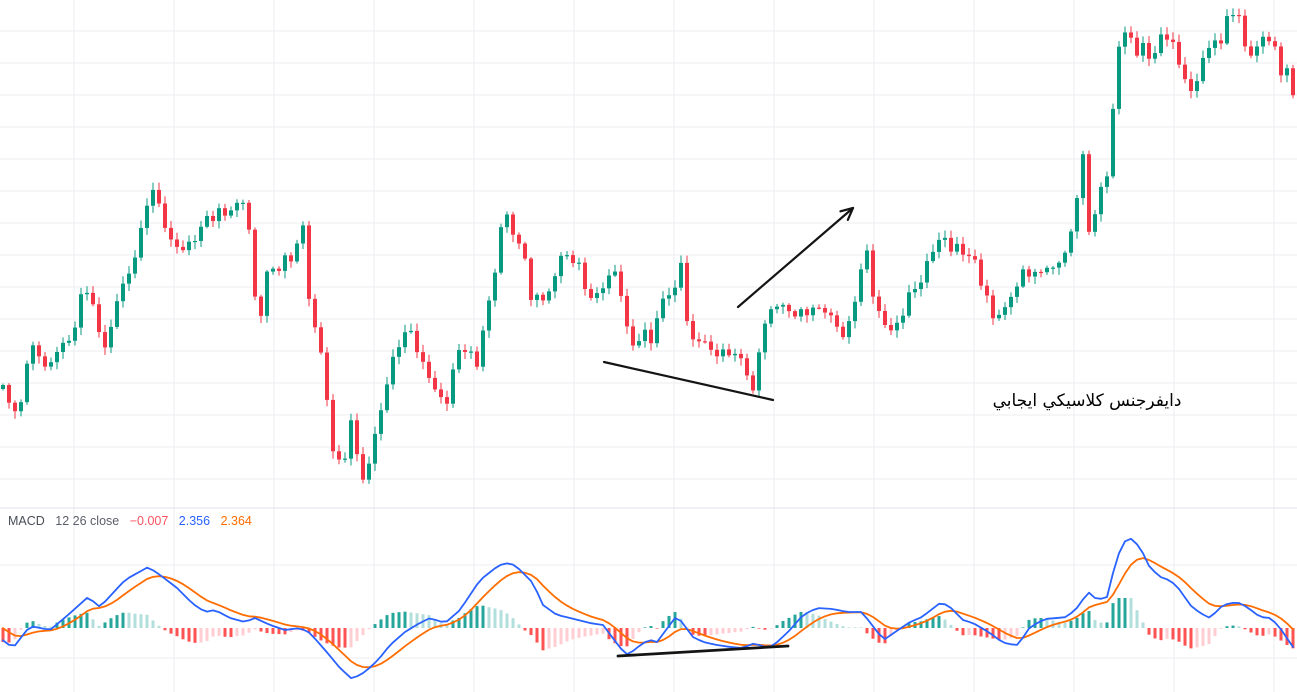  What do you see at coordinates (133, 521) in the screenshot?
I see `macd-indicator-legend: MACD 12 26 close −0.007 2.356 2.364` at bounding box center [133, 521].